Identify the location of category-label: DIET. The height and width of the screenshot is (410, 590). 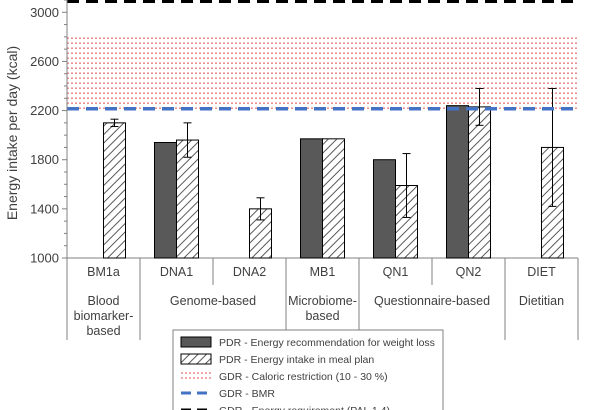
(541, 272).